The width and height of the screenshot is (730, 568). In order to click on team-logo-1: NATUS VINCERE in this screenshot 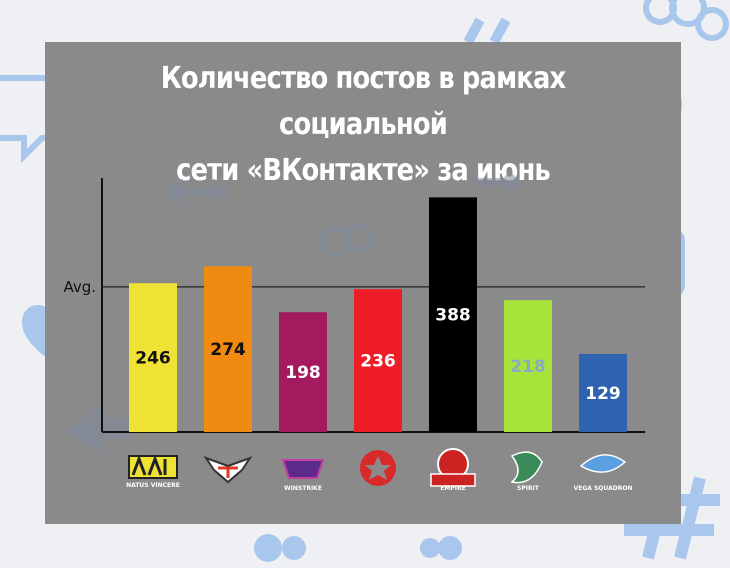, I will do `click(153, 471)`.